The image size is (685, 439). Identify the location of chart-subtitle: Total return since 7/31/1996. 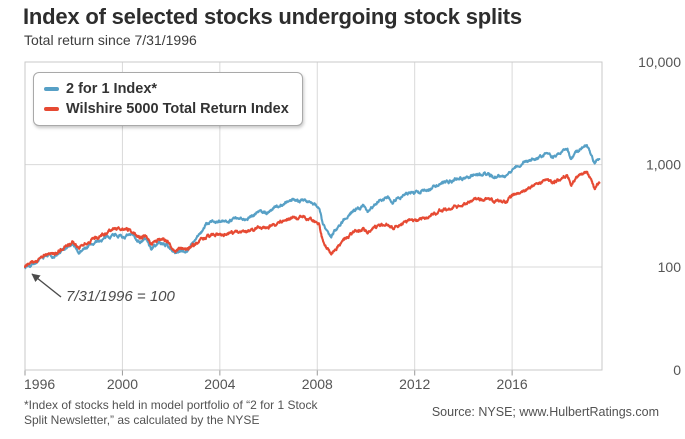
(110, 40).